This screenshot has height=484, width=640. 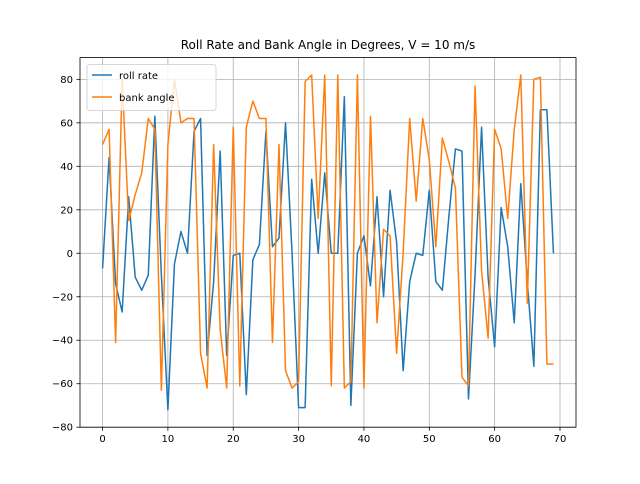 What do you see at coordinates (66, 167) in the screenshot?
I see `y-tick-label: 40` at bounding box center [66, 167].